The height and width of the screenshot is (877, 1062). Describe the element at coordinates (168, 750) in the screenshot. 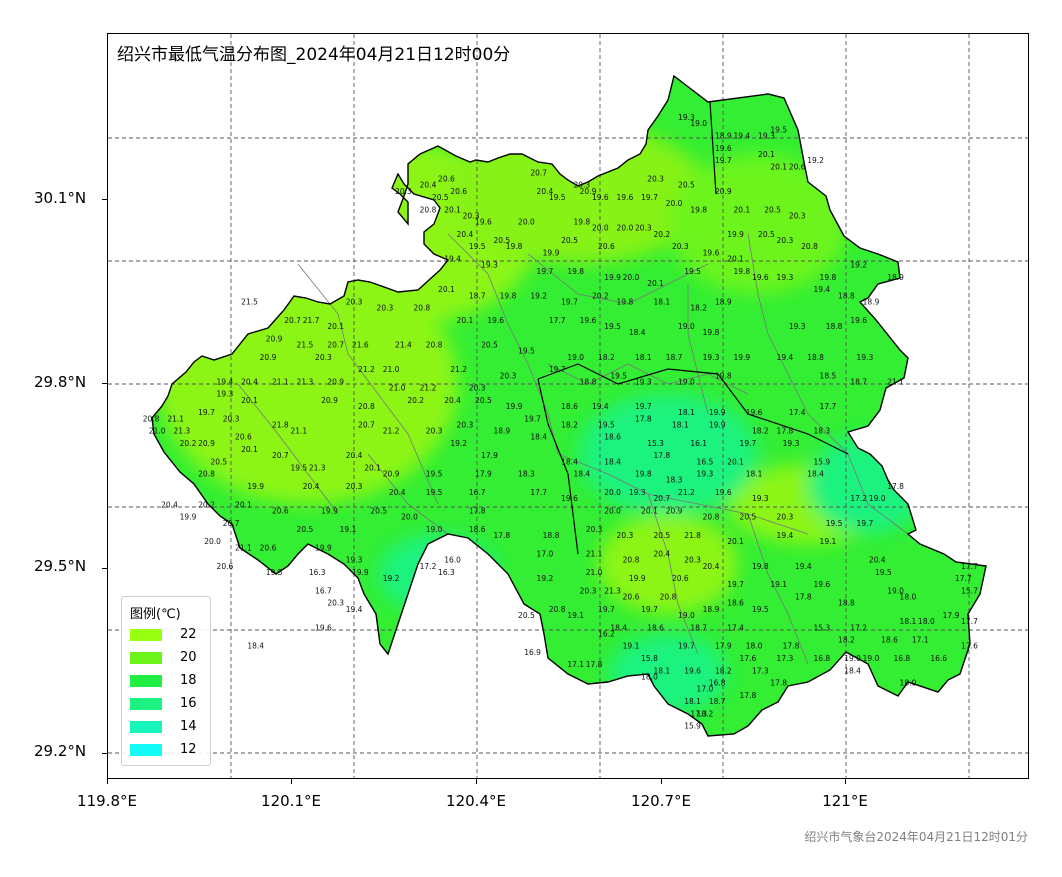

I see `legend-item: 12` at that location.